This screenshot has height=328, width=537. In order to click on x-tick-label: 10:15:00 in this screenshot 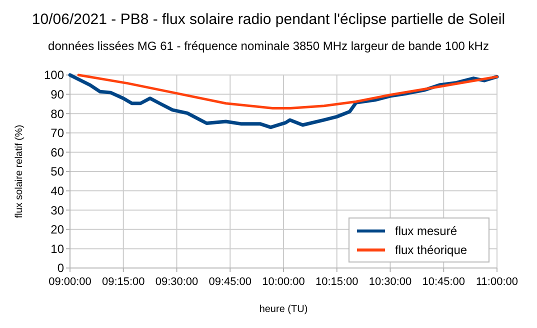, I will do `click(336, 282)`.